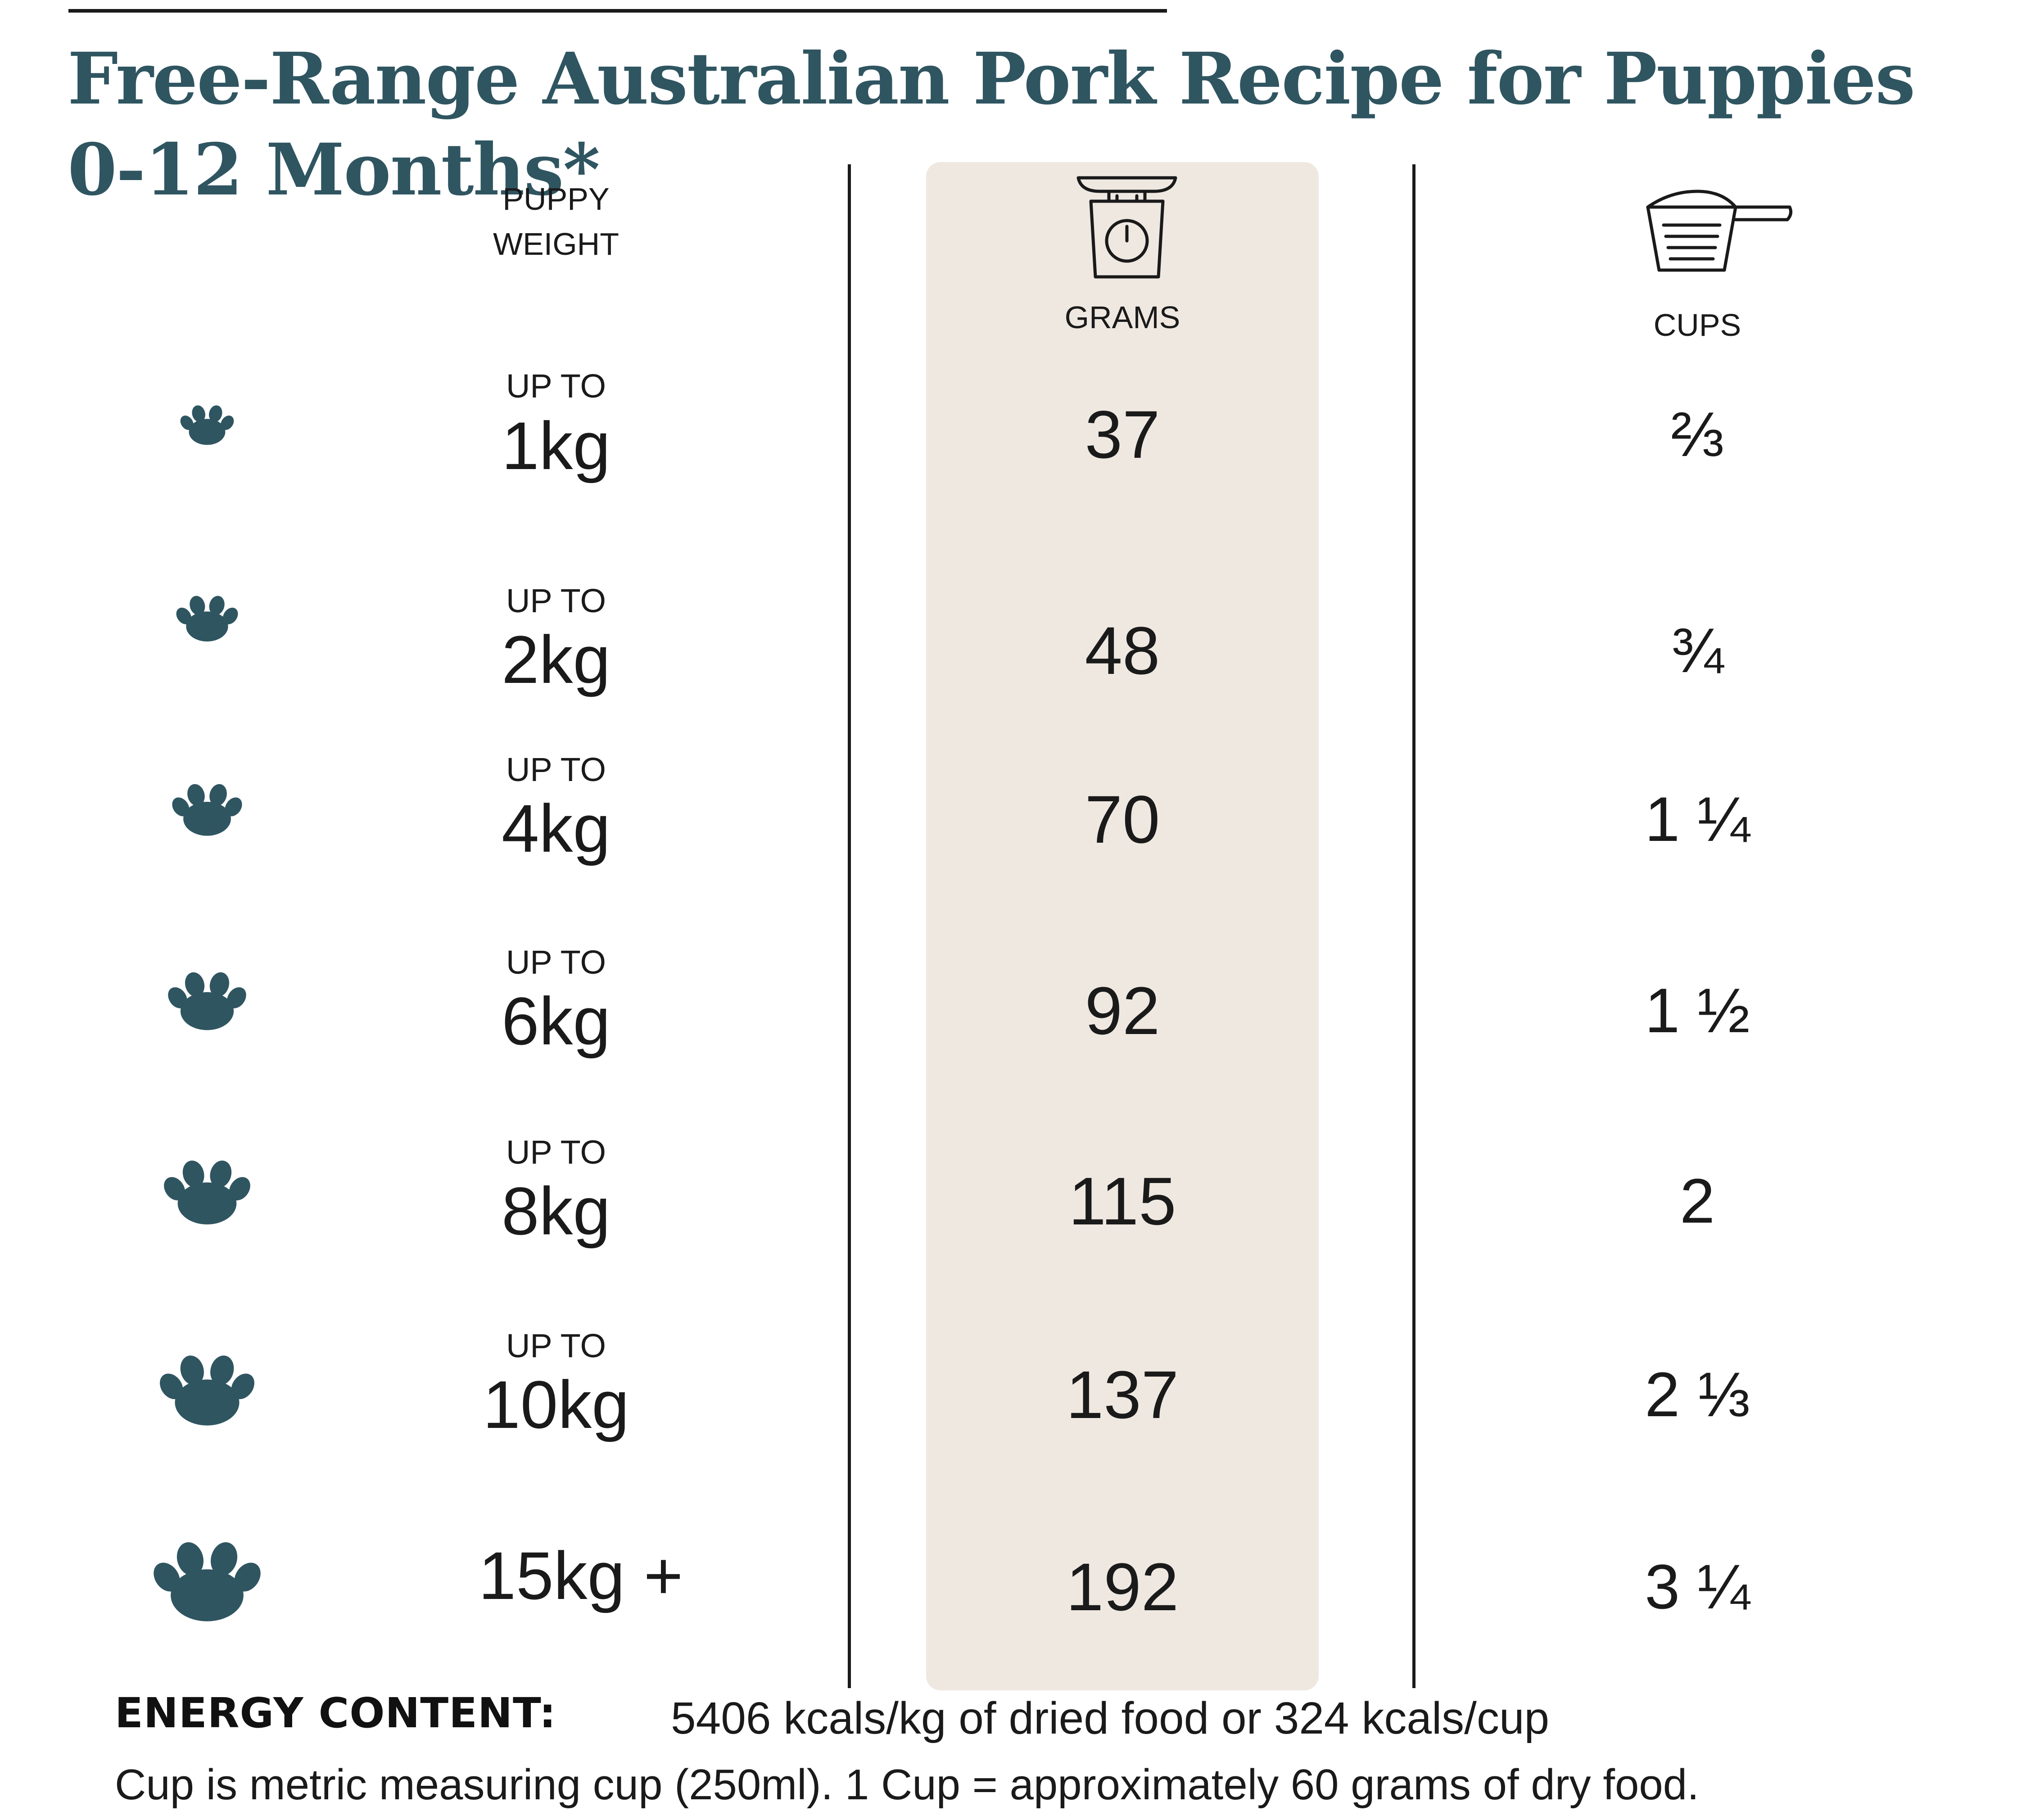  Describe the element at coordinates (556, 1211) in the screenshot. I see `weight-value-row5: 8kg` at that location.